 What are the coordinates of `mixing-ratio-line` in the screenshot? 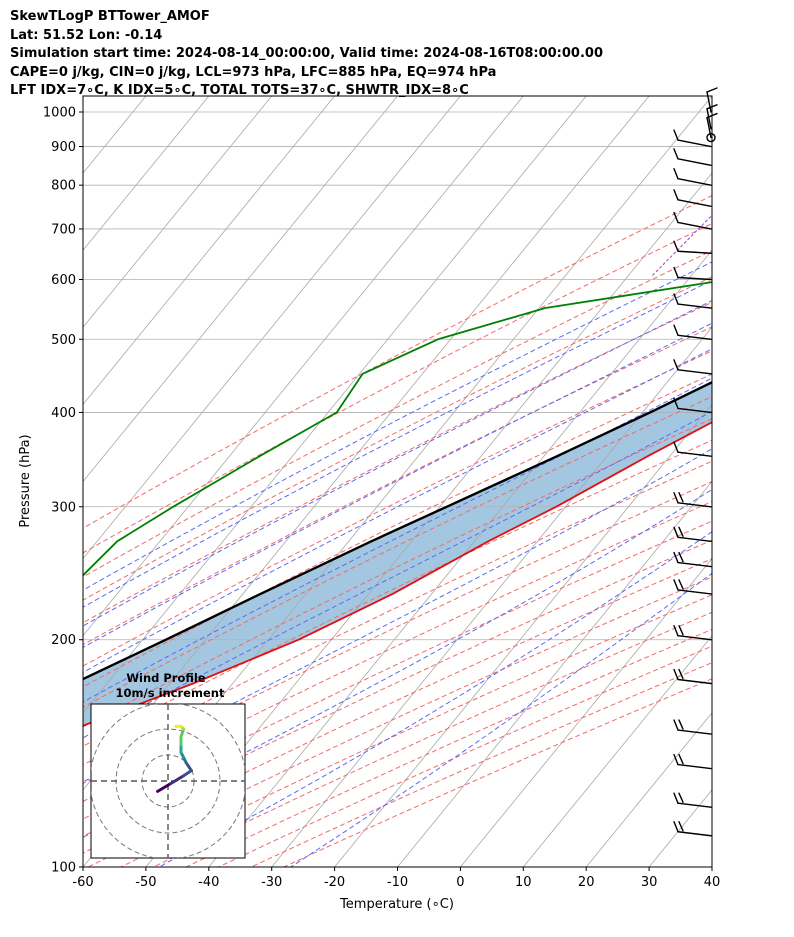 It's located at (681, 245).